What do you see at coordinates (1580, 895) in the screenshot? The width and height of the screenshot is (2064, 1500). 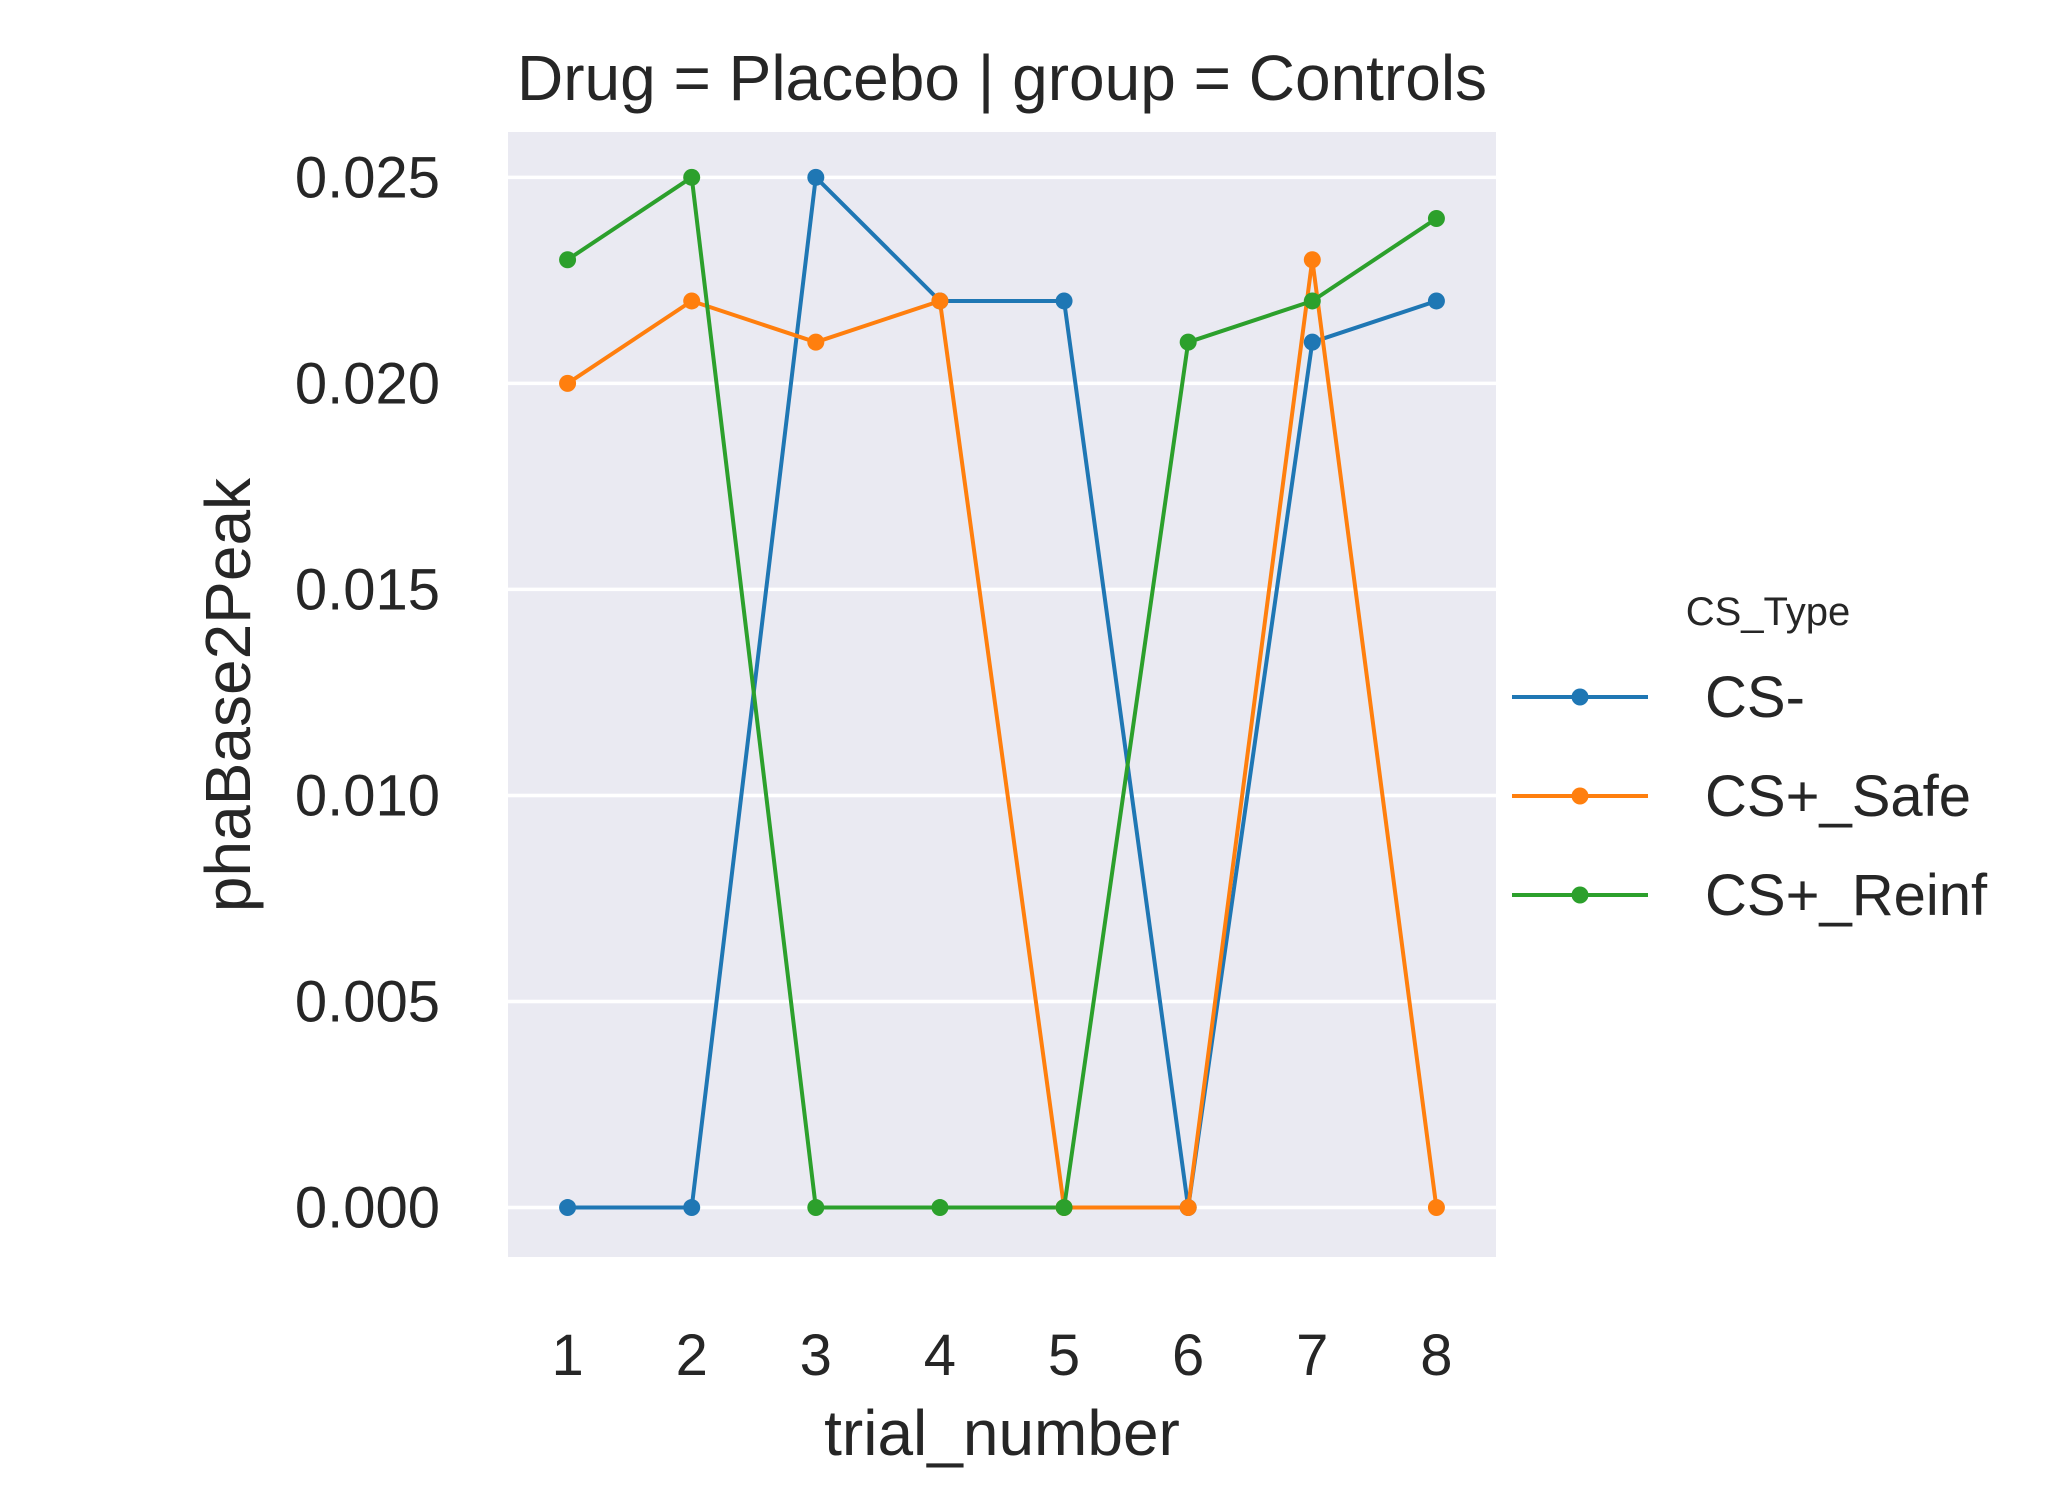 I see `legend-marker-cs-reinf` at bounding box center [1580, 895].